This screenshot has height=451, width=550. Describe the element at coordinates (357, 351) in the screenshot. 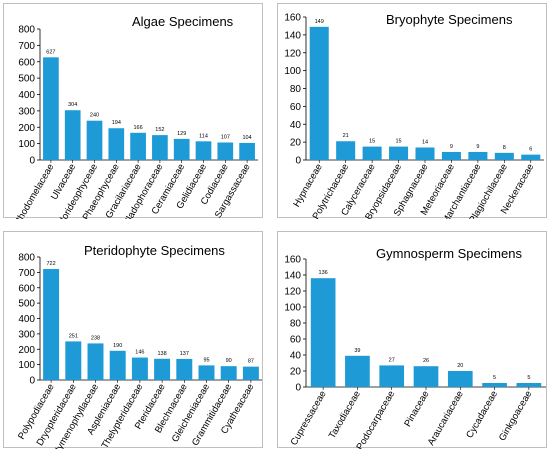

I see `data-label: 39` at that location.